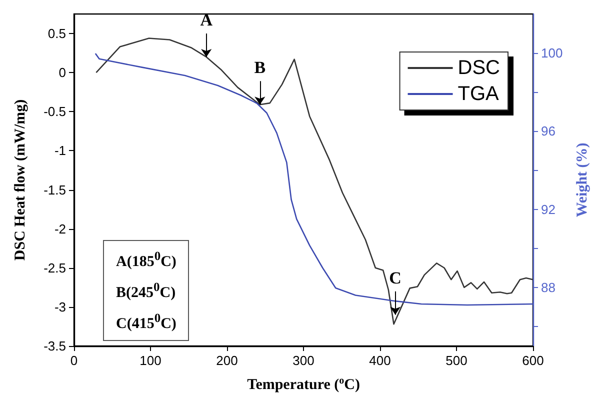 The image size is (598, 403). I want to click on y-tick-label: -1, so click(60, 150).